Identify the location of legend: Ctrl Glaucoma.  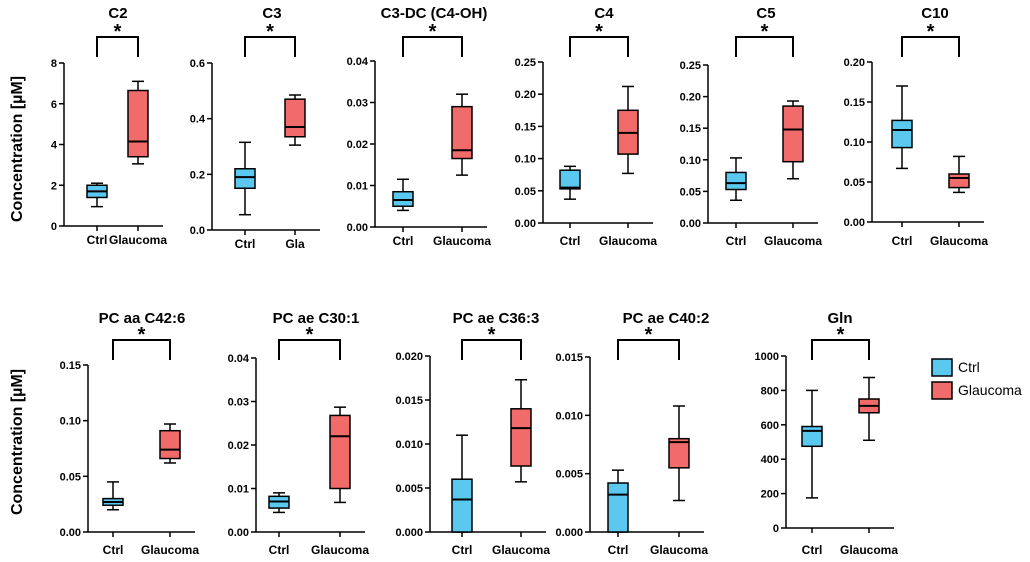
(976, 379).